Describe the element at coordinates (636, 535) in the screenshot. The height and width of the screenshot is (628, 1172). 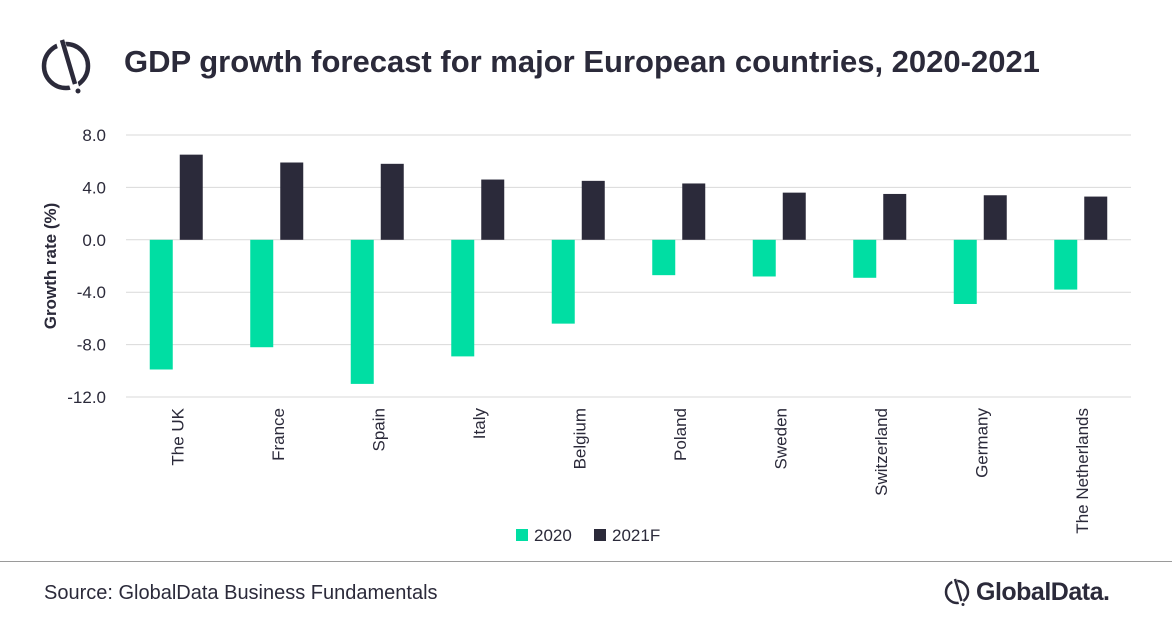
I see `legend-label: 2021F` at that location.